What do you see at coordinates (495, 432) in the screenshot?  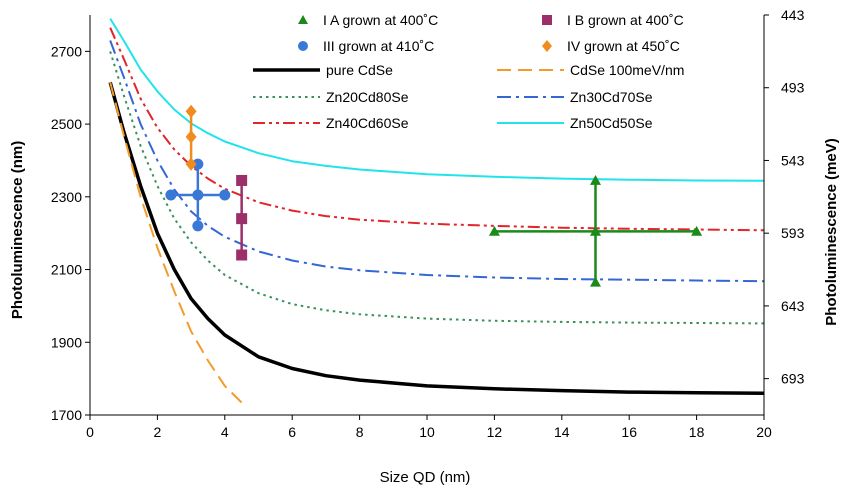 I see `x-tick-label: 12` at bounding box center [495, 432].